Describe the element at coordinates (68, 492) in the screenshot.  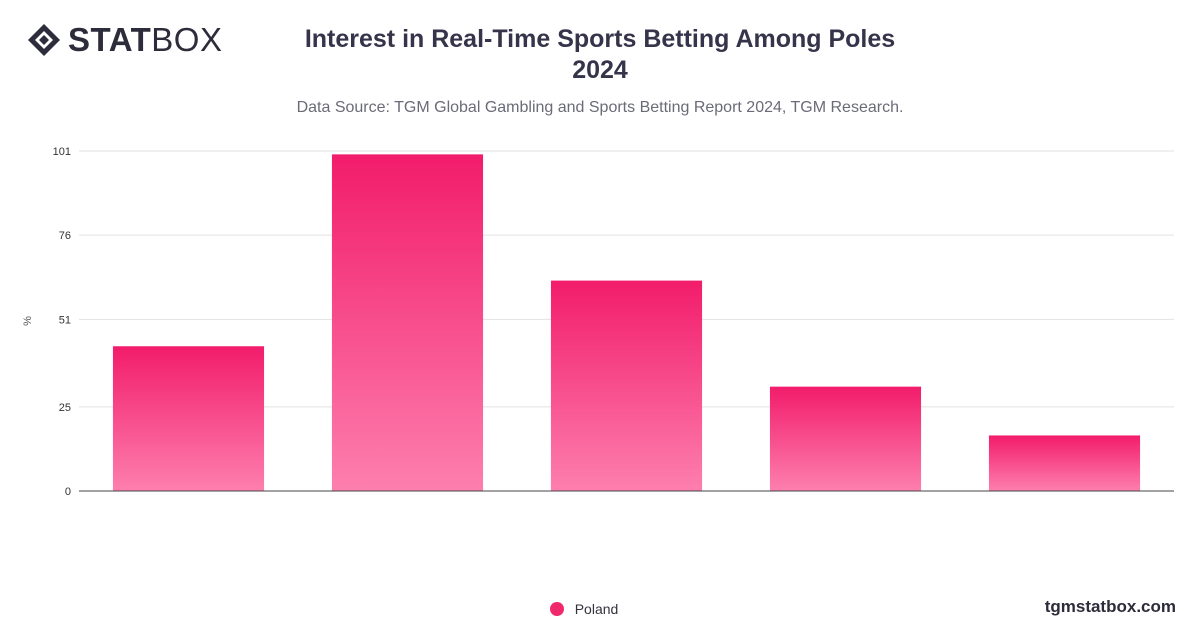
I see `y-tick-label: 0` at that location.